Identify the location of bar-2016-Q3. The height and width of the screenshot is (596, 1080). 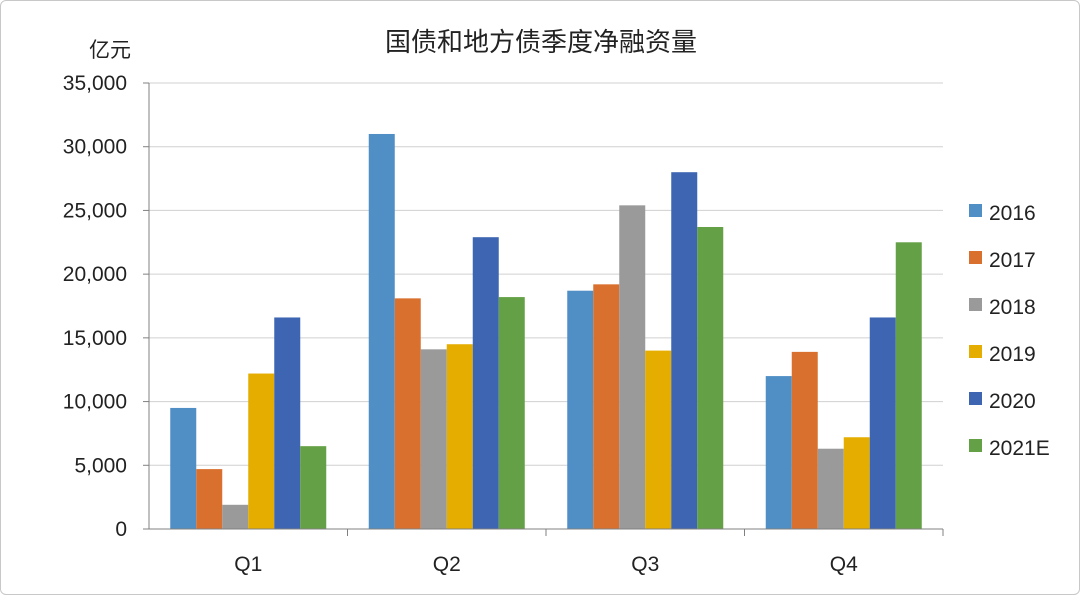
(580, 409).